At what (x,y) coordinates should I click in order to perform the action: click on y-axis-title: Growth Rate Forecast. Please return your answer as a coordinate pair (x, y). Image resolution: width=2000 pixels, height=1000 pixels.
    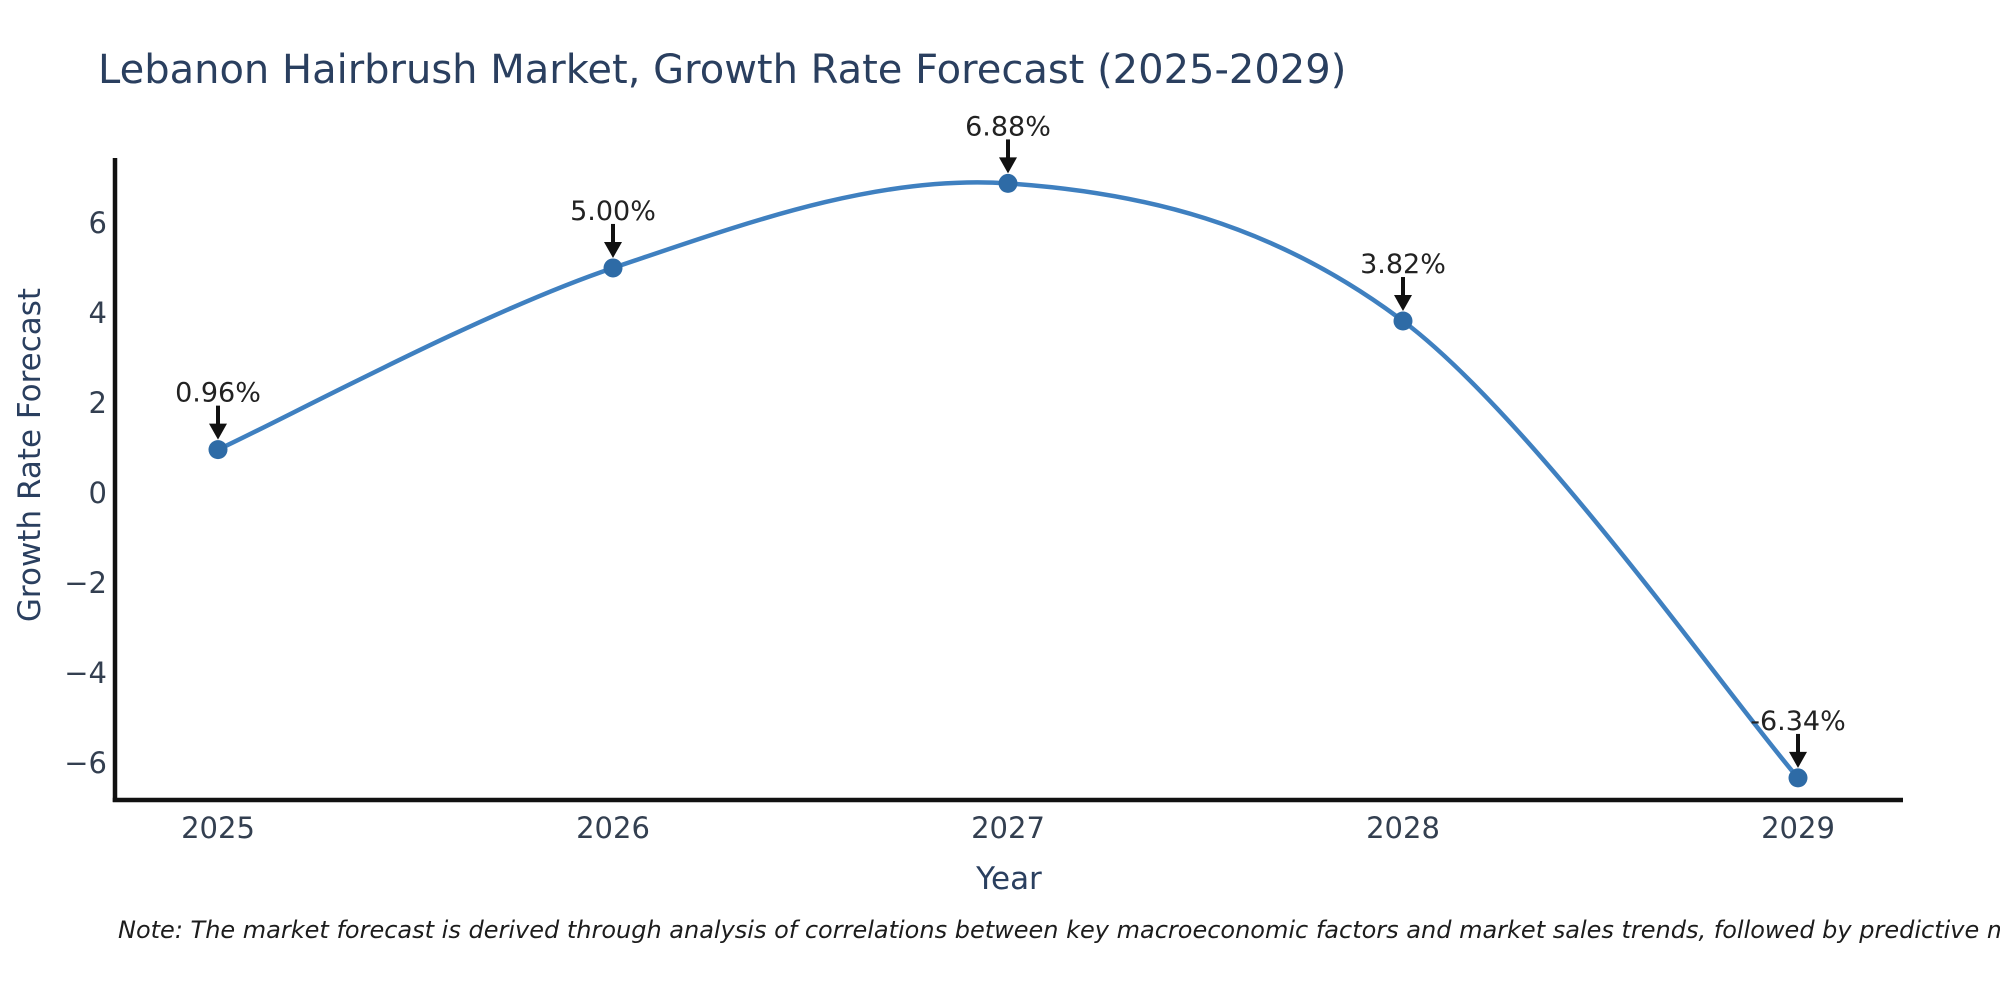
    Looking at the image, I should click on (30, 455).